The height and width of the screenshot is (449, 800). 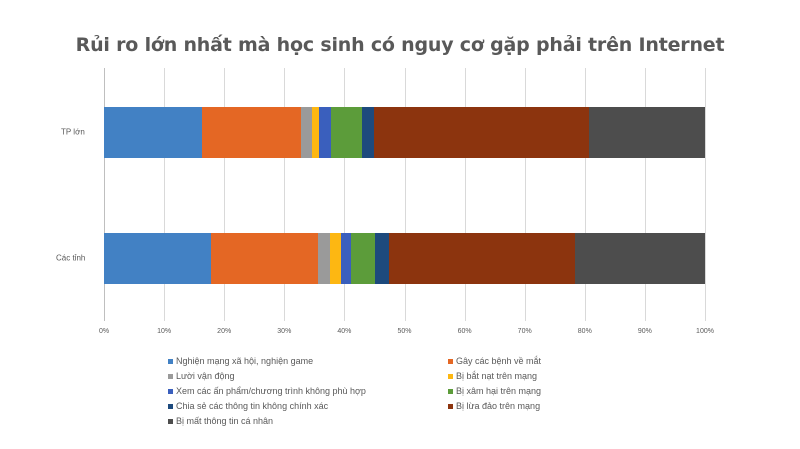 I want to click on category-axis-line, so click(x=104, y=194).